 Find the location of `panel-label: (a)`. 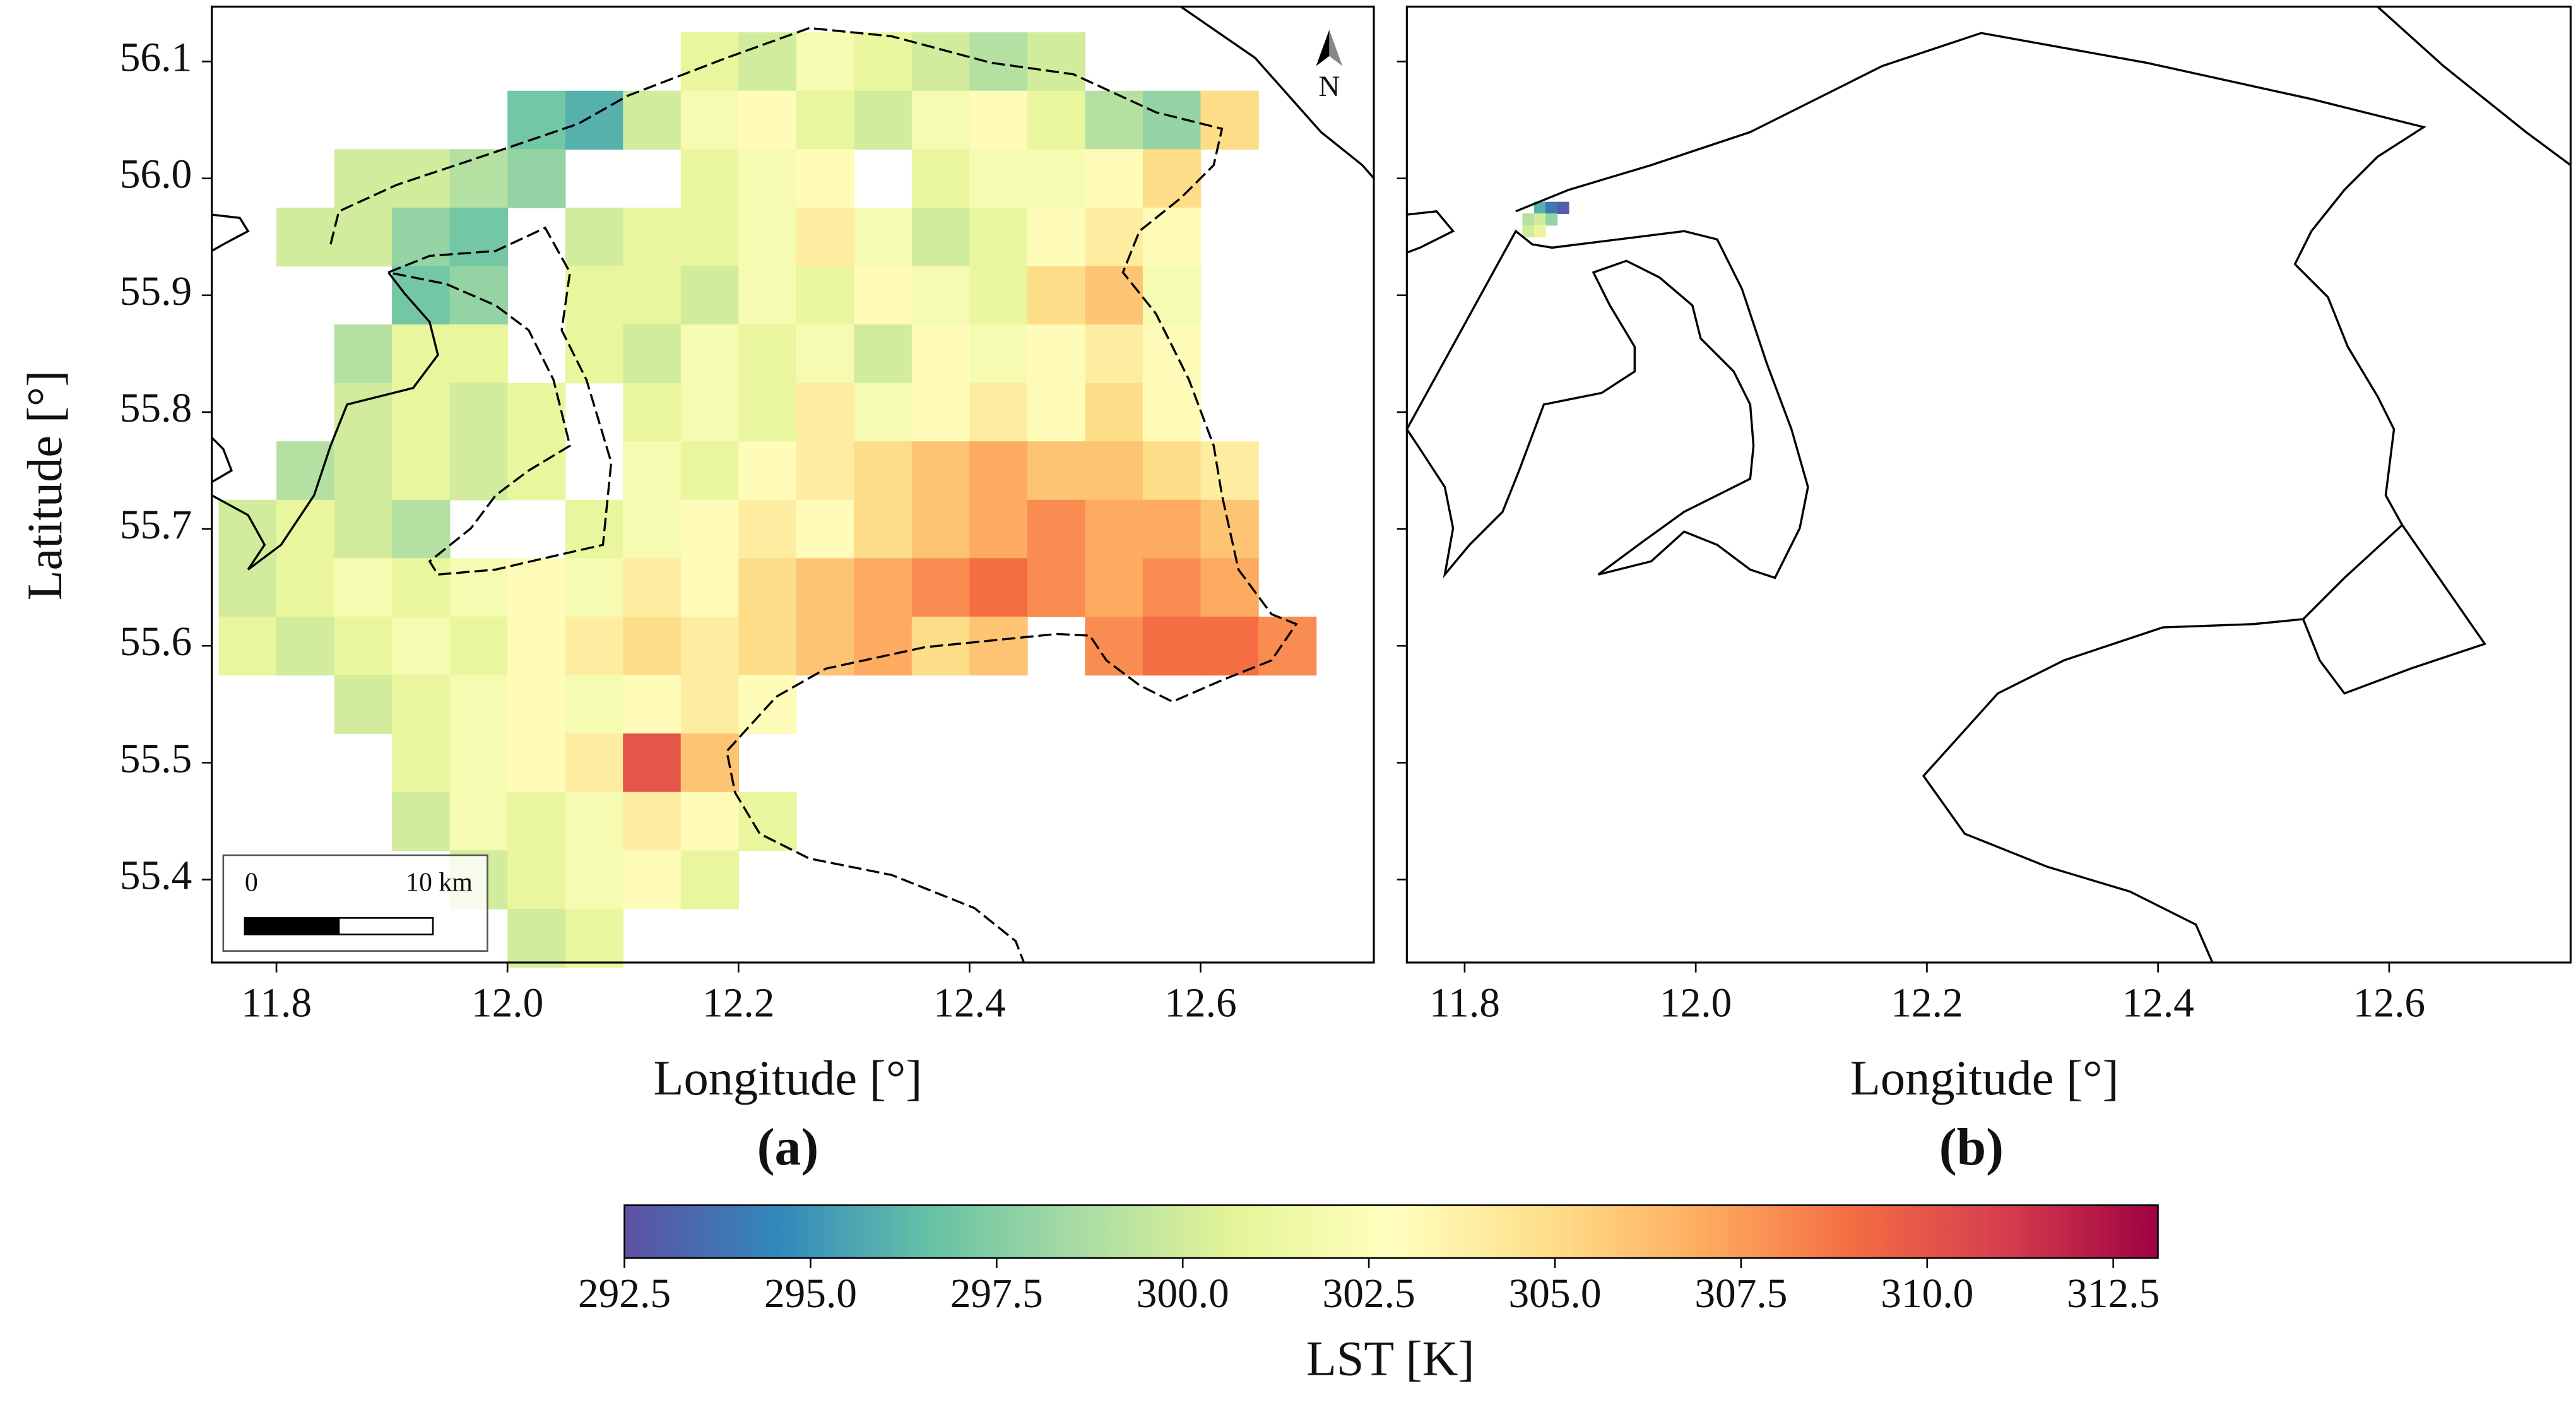

panel-label: (a) is located at coordinates (788, 1147).